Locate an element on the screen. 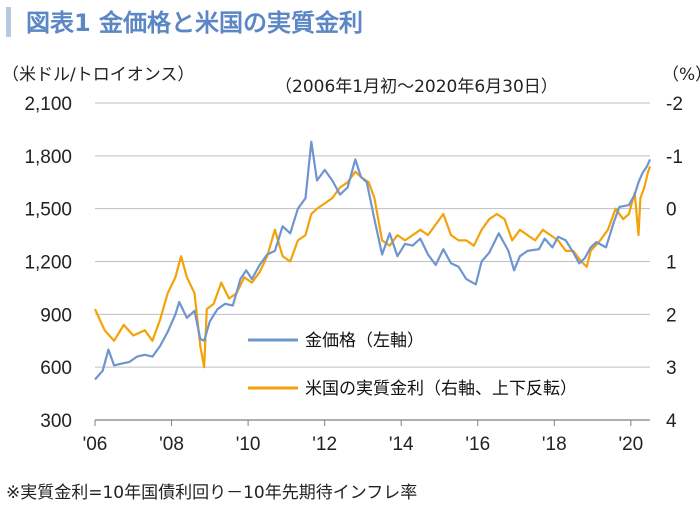 The height and width of the screenshot is (507, 700). x-tick-label: '10 is located at coordinates (248, 444).